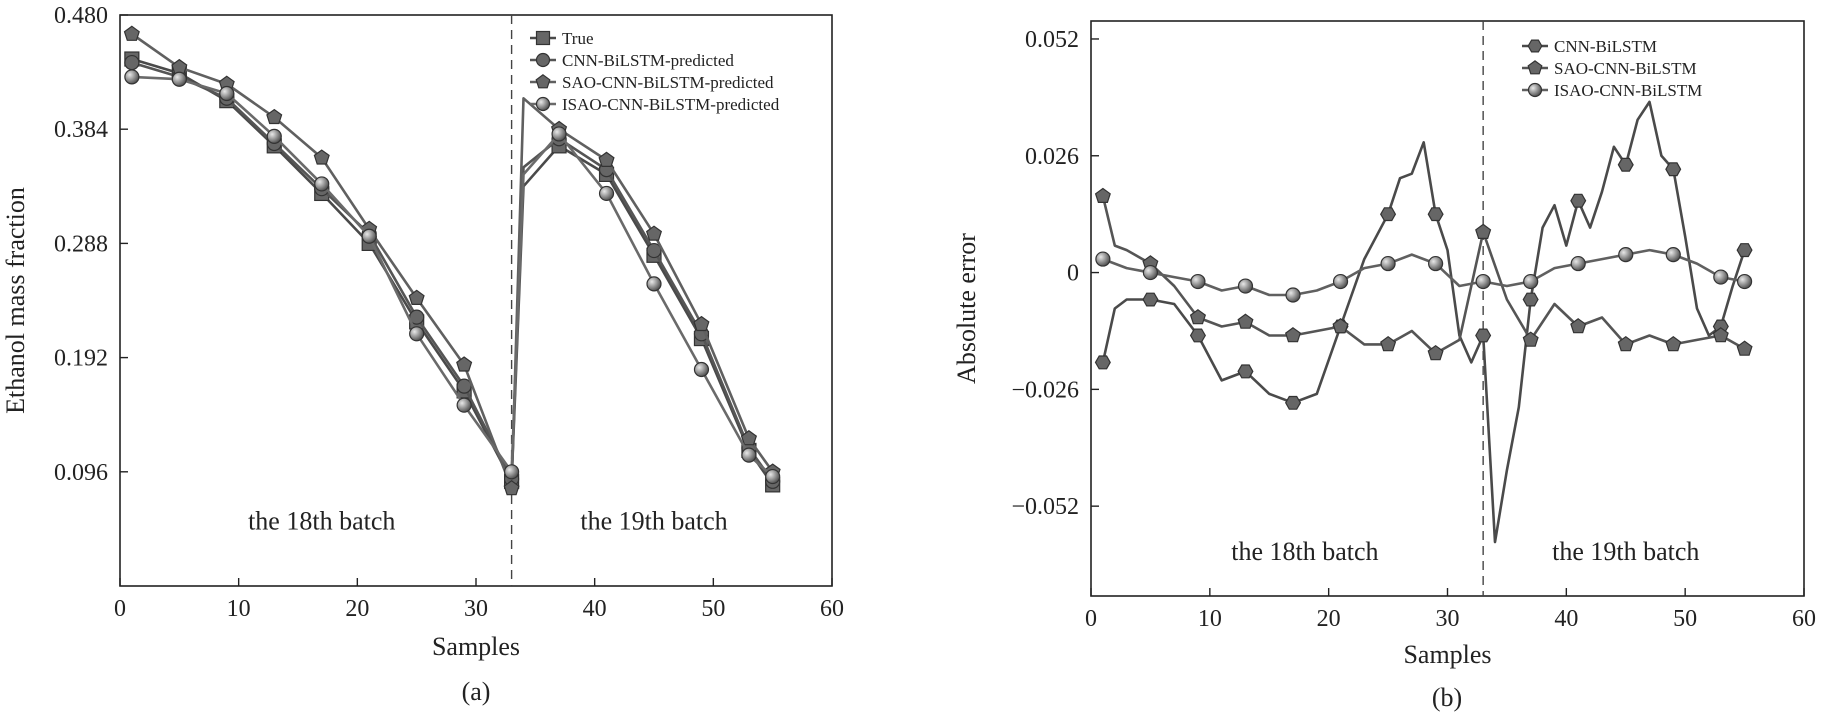 The width and height of the screenshot is (1823, 716). Describe the element at coordinates (1052, 40) in the screenshot. I see `y-tick-label: 0.052` at that location.